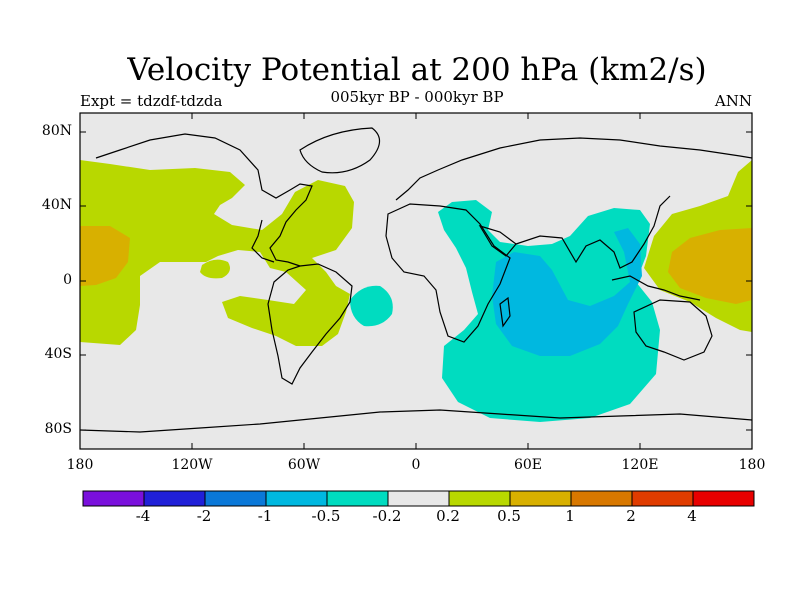 This screenshot has height=600, width=800. Describe the element at coordinates (56, 205) in the screenshot. I see `y-tick-label: 40N` at that location.